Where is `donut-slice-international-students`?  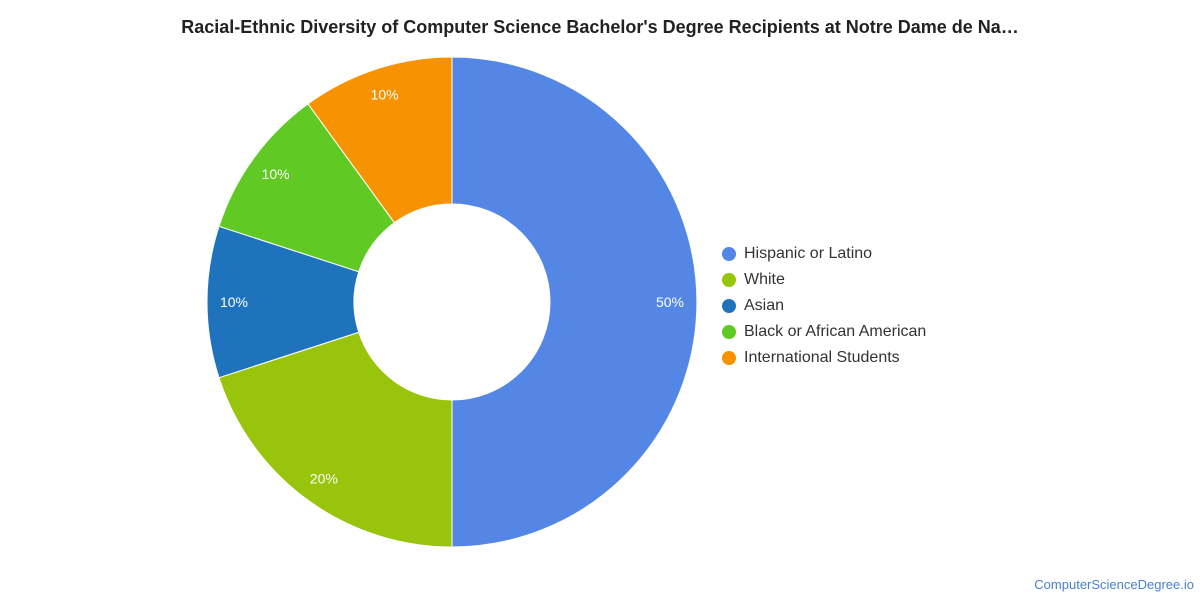
donut-slice-international-students is located at coordinates (380, 140).